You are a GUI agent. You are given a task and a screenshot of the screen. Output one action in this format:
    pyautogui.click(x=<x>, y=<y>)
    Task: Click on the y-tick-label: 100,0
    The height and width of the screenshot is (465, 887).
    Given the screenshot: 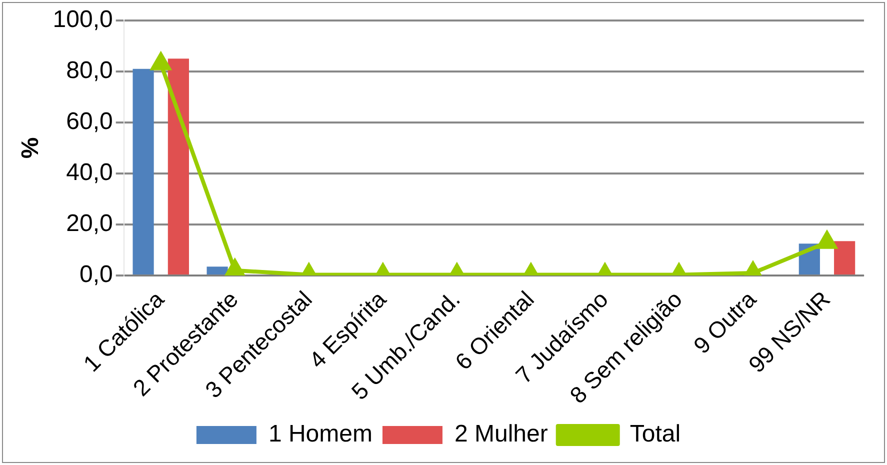 What is the action you would take?
    pyautogui.click(x=82, y=20)
    